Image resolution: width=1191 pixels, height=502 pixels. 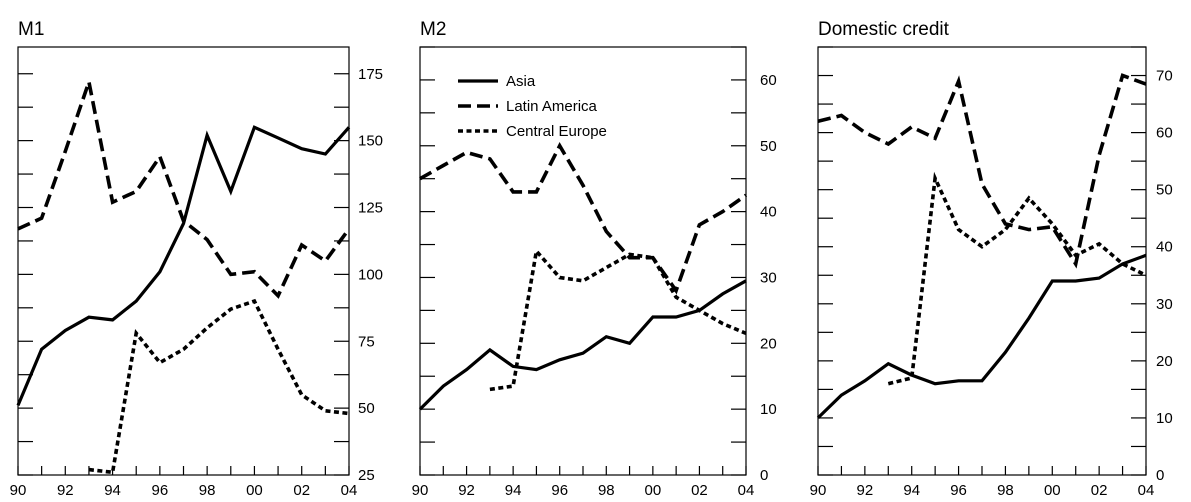 What do you see at coordinates (370, 274) in the screenshot?
I see `y-tick-label: 100` at bounding box center [370, 274].